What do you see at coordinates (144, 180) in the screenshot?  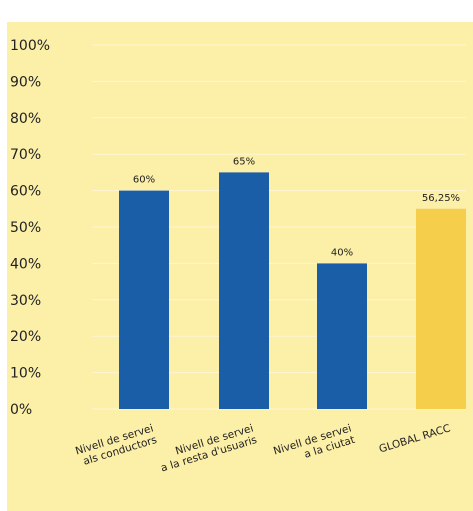 I see `data-label: 60%` at bounding box center [144, 180].